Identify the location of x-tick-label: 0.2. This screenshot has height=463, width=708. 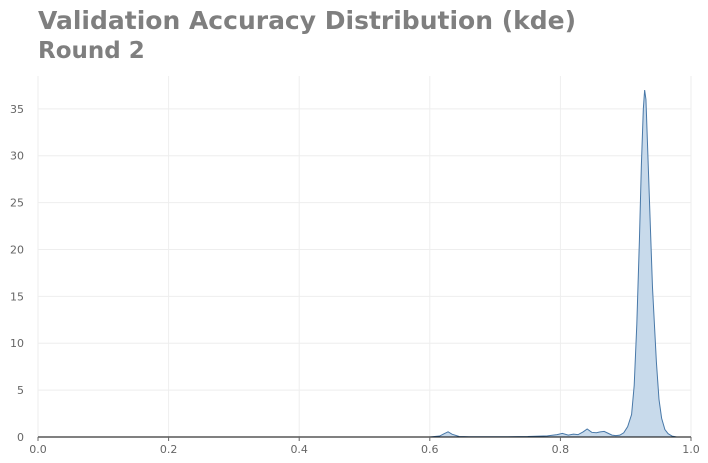
(169, 449).